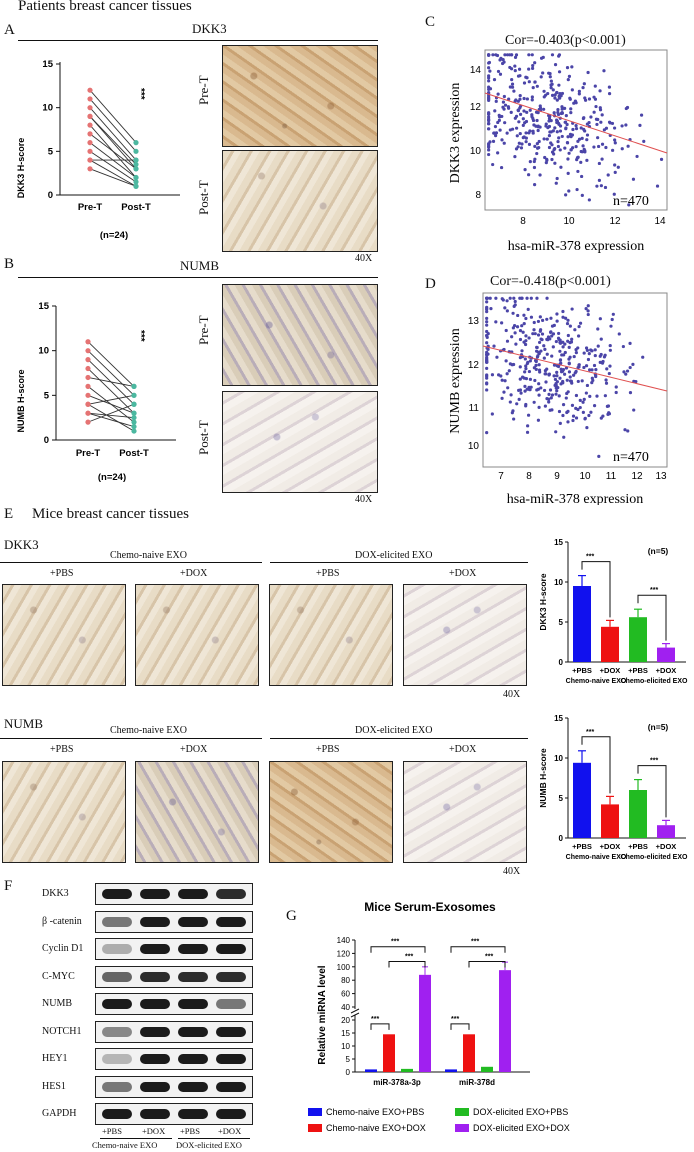  Describe the element at coordinates (9, 514) in the screenshot. I see `panel-letter-e: E` at that location.